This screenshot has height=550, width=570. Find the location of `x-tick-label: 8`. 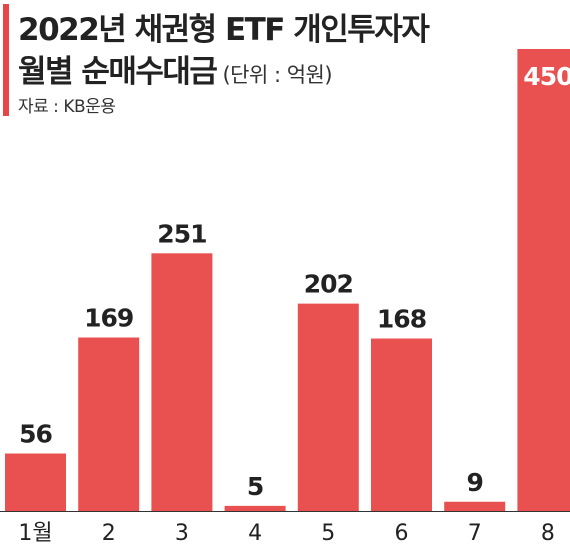

x-tick-label: 8 is located at coordinates (548, 533).